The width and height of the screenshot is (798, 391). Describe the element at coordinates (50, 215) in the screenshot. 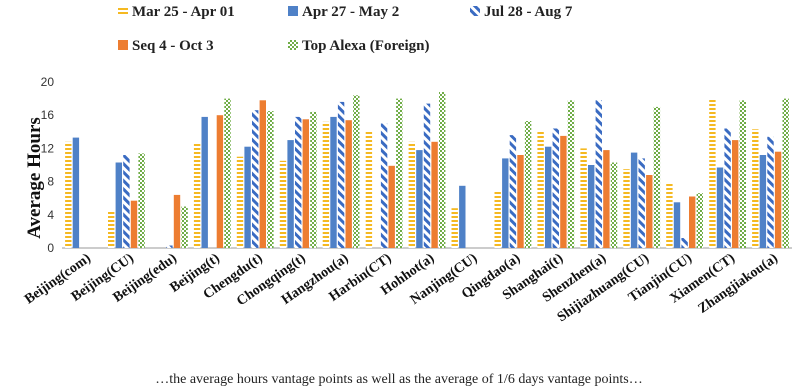

I see `y-tick-label: 4` at that location.